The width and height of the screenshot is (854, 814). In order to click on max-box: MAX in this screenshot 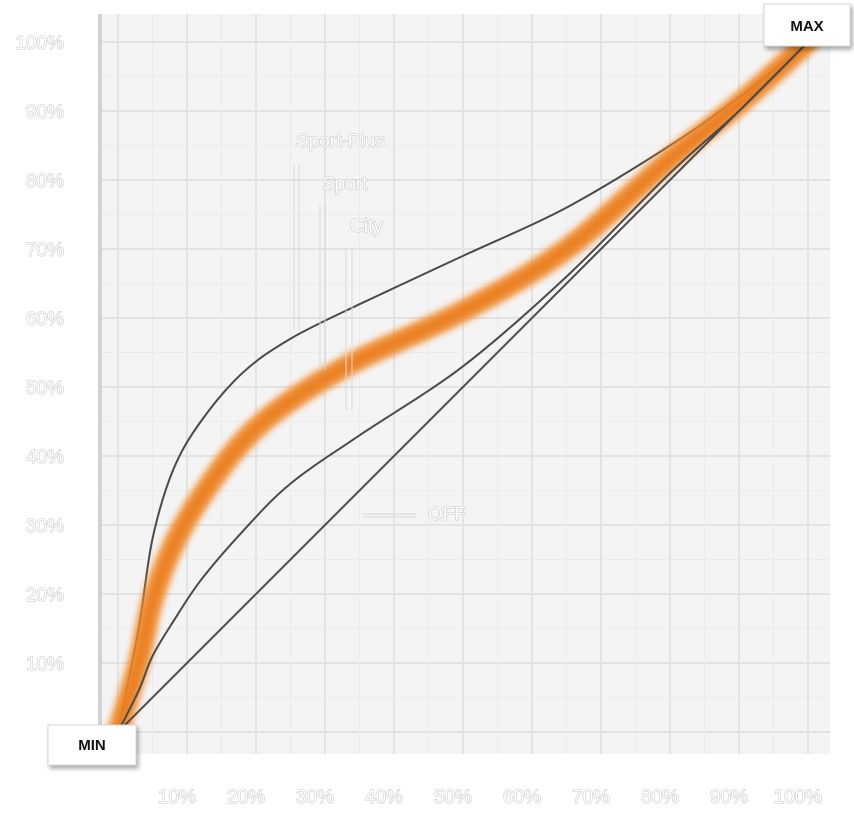, I will do `click(807, 25)`.